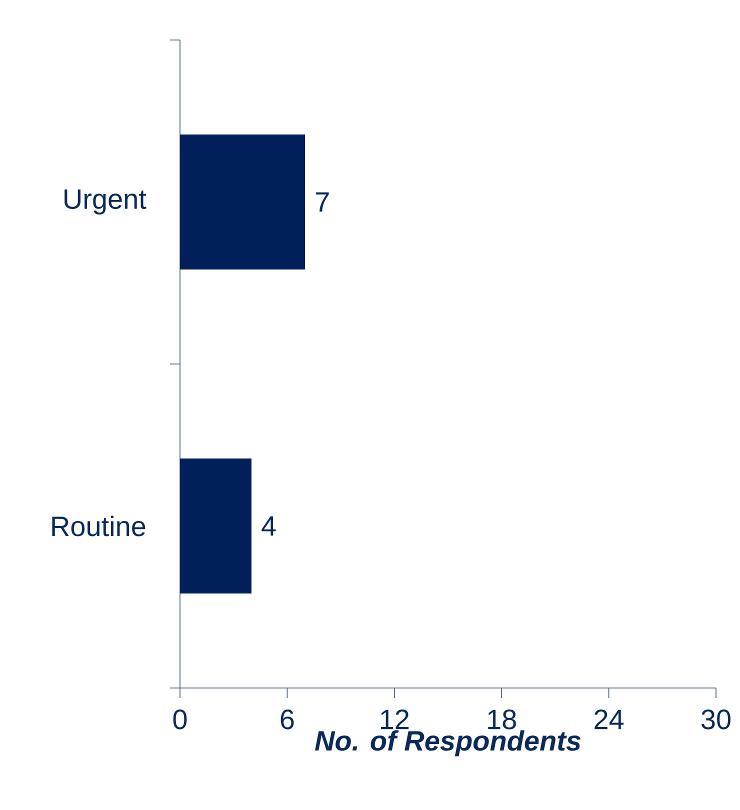 The width and height of the screenshot is (740, 810). Describe the element at coordinates (180, 720) in the screenshot. I see `x-tick-label: 0` at that location.